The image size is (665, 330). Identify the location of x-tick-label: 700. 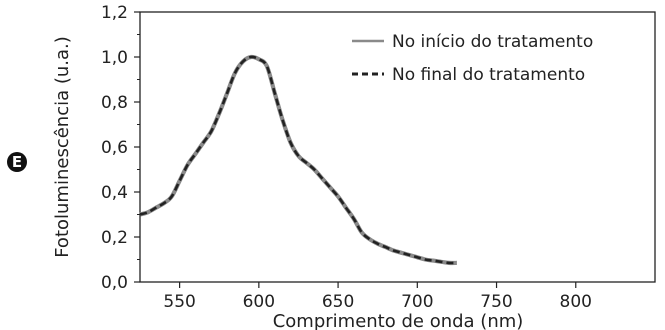
(417, 302).